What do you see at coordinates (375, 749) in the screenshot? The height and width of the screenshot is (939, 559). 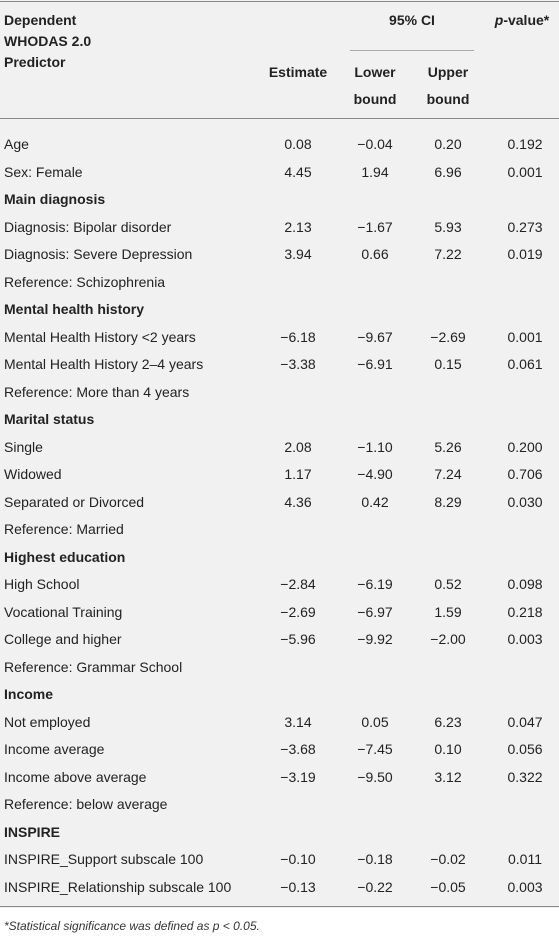 I see `cell: −7.45` at bounding box center [375, 749].